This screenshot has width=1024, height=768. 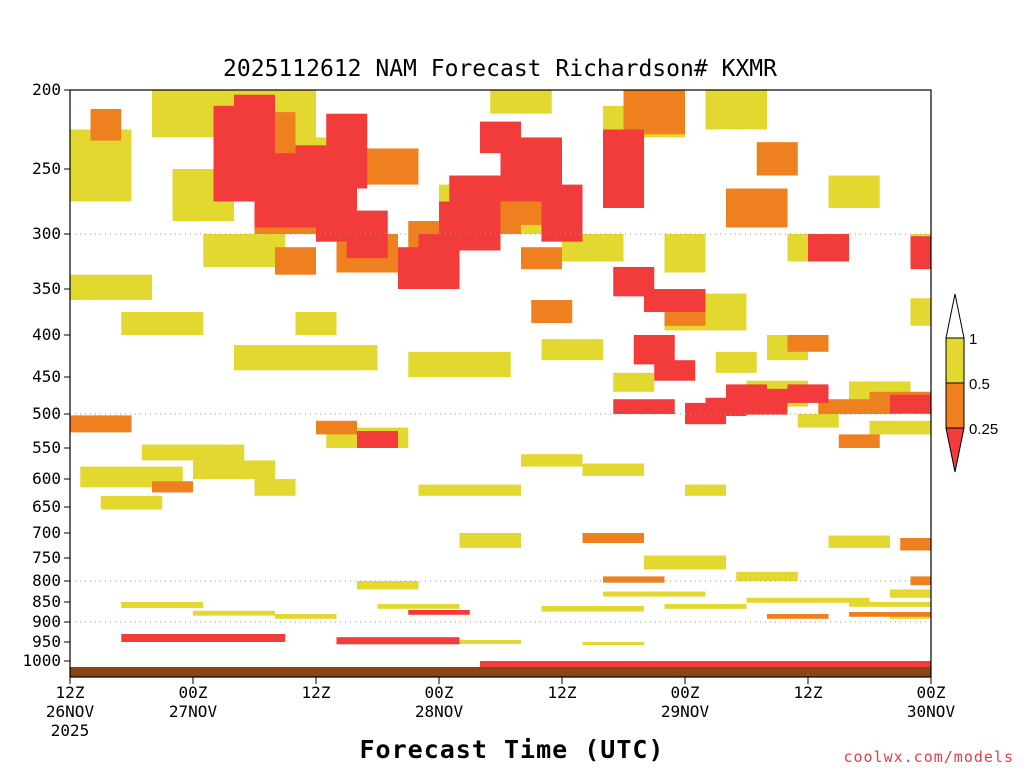 I want to click on x-tick-label: 28NOV, so click(x=439, y=711).